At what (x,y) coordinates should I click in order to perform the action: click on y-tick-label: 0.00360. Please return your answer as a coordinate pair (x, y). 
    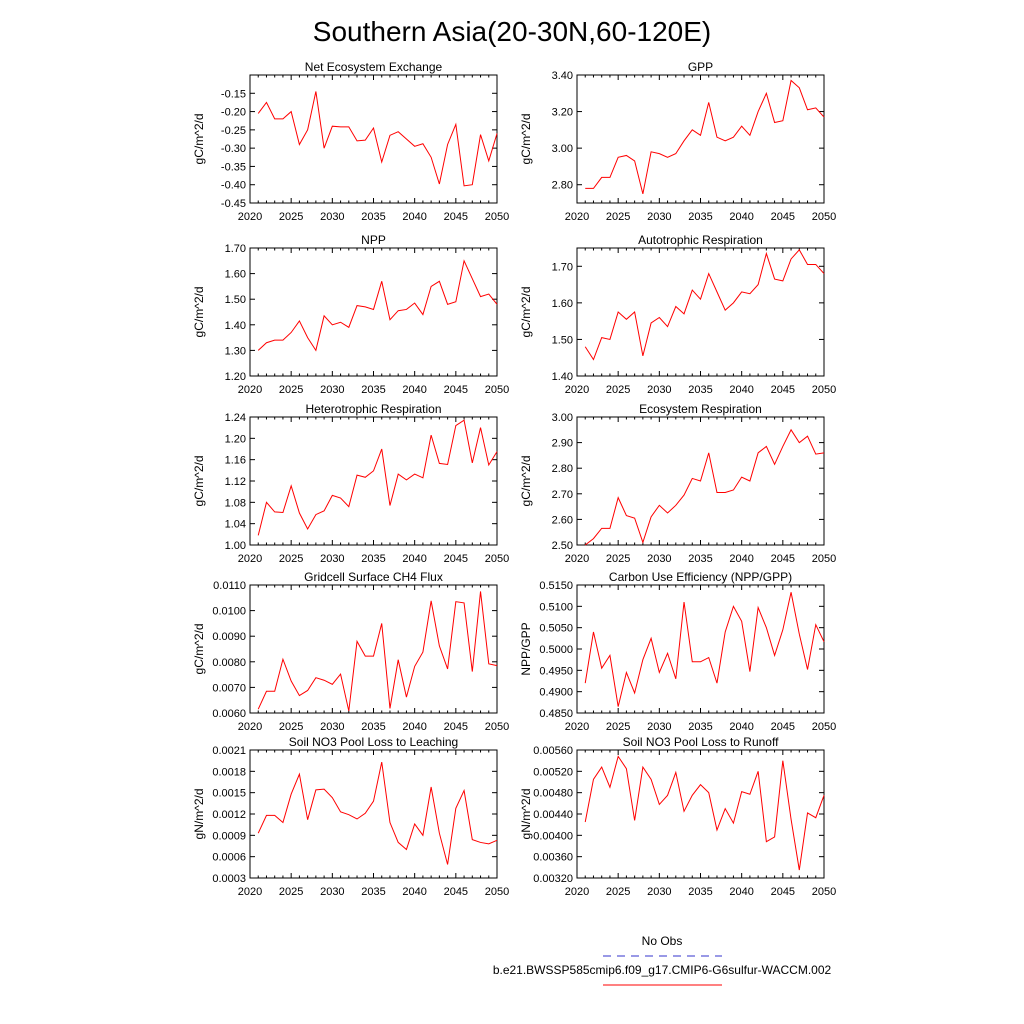
    Looking at the image, I should click on (553, 858).